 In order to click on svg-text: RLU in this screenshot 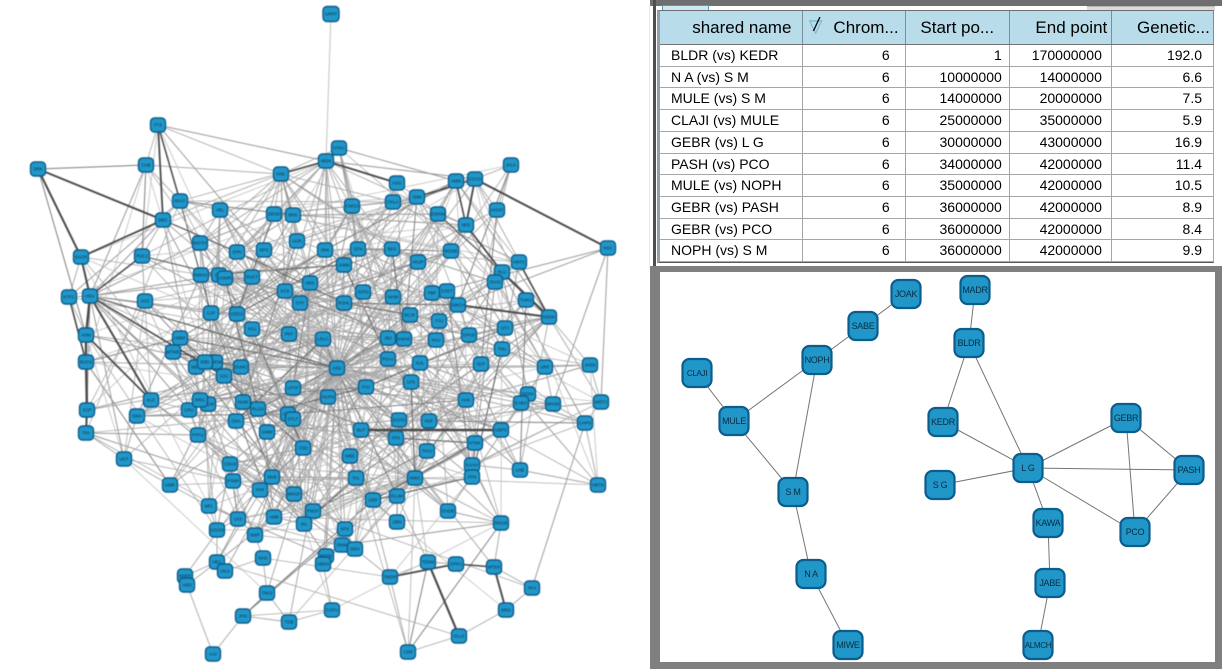, I will do `click(502, 272)`.